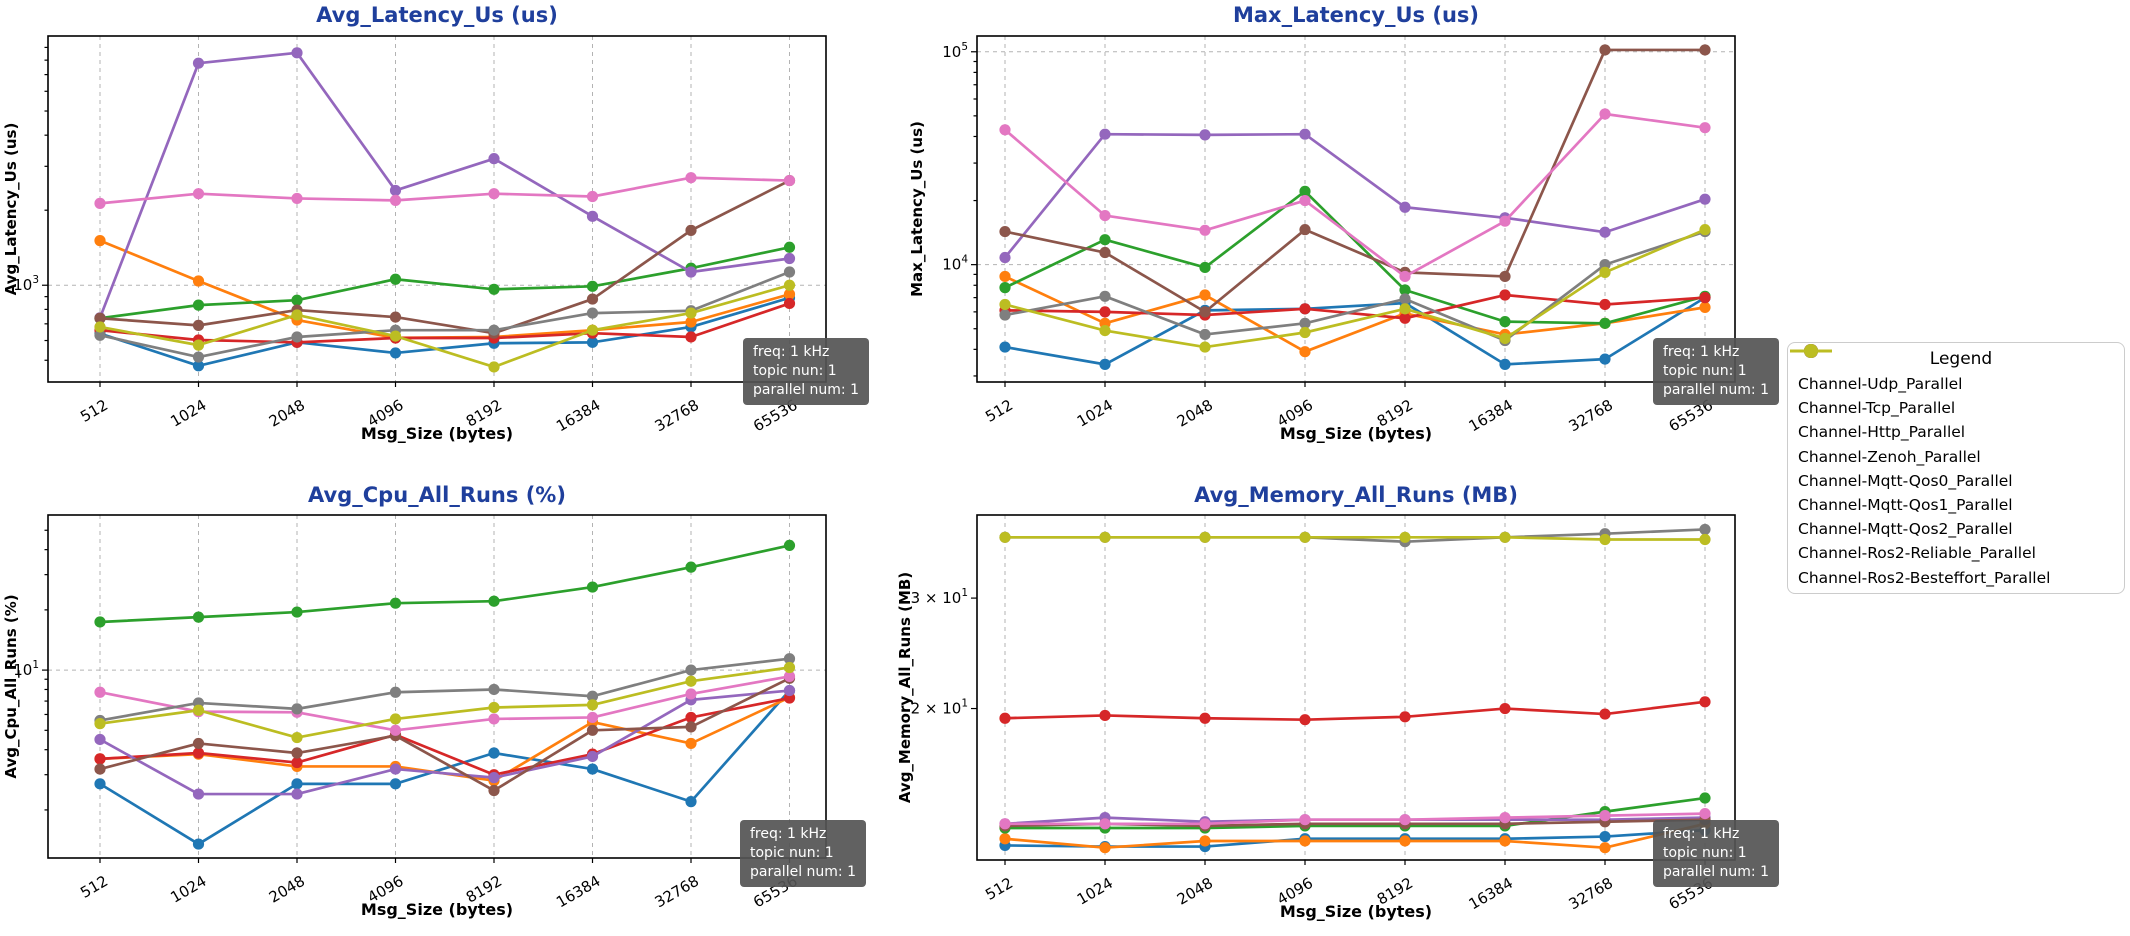 The image size is (2130, 936). Describe the element at coordinates (1811, 351) in the screenshot. I see `legend-marker-icon` at that location.